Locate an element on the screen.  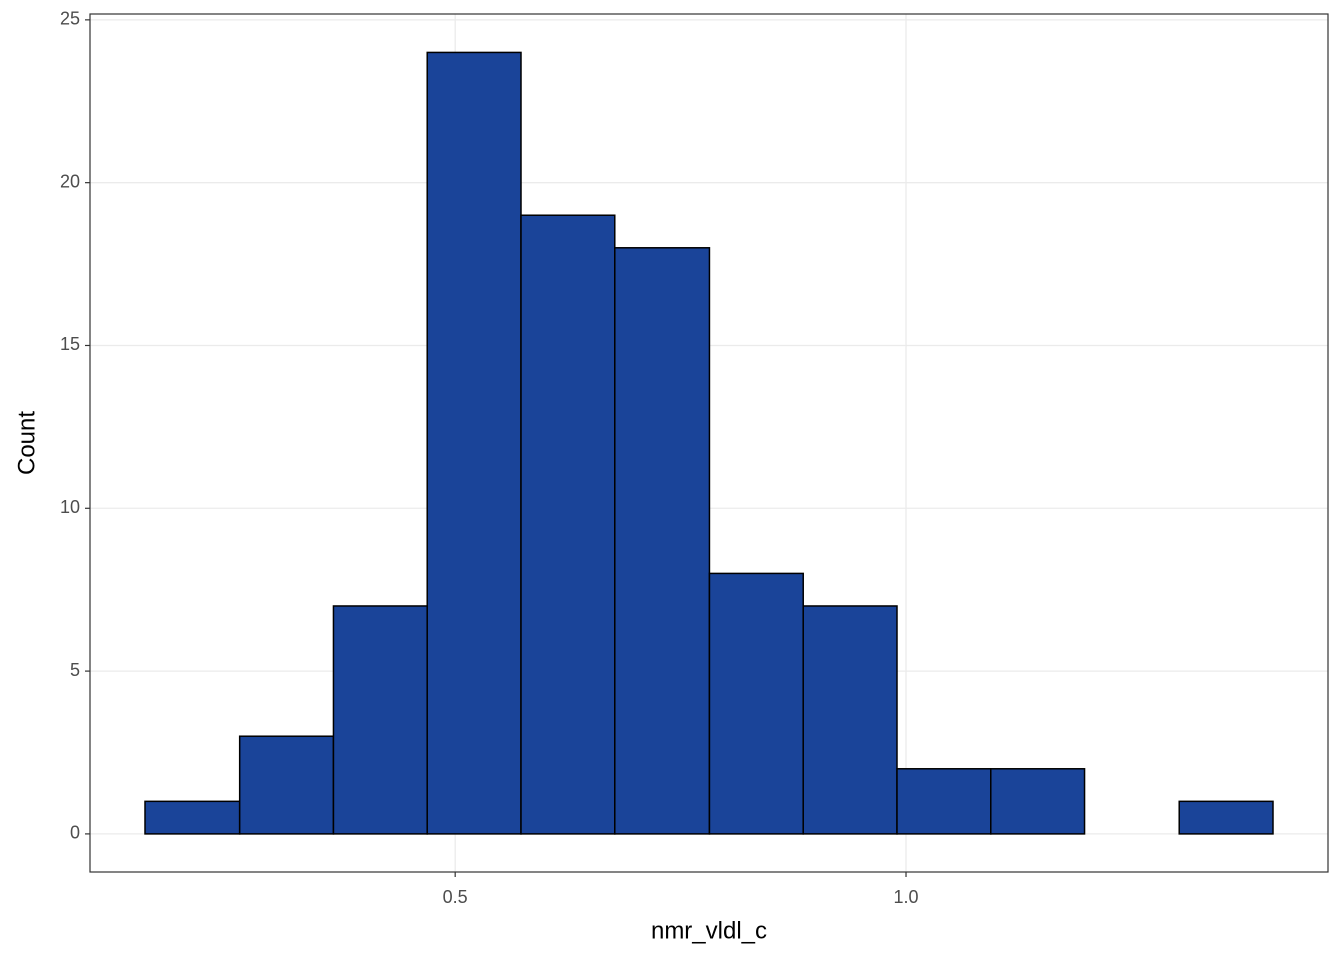
x-tick-label: 0.5 is located at coordinates (455, 897).